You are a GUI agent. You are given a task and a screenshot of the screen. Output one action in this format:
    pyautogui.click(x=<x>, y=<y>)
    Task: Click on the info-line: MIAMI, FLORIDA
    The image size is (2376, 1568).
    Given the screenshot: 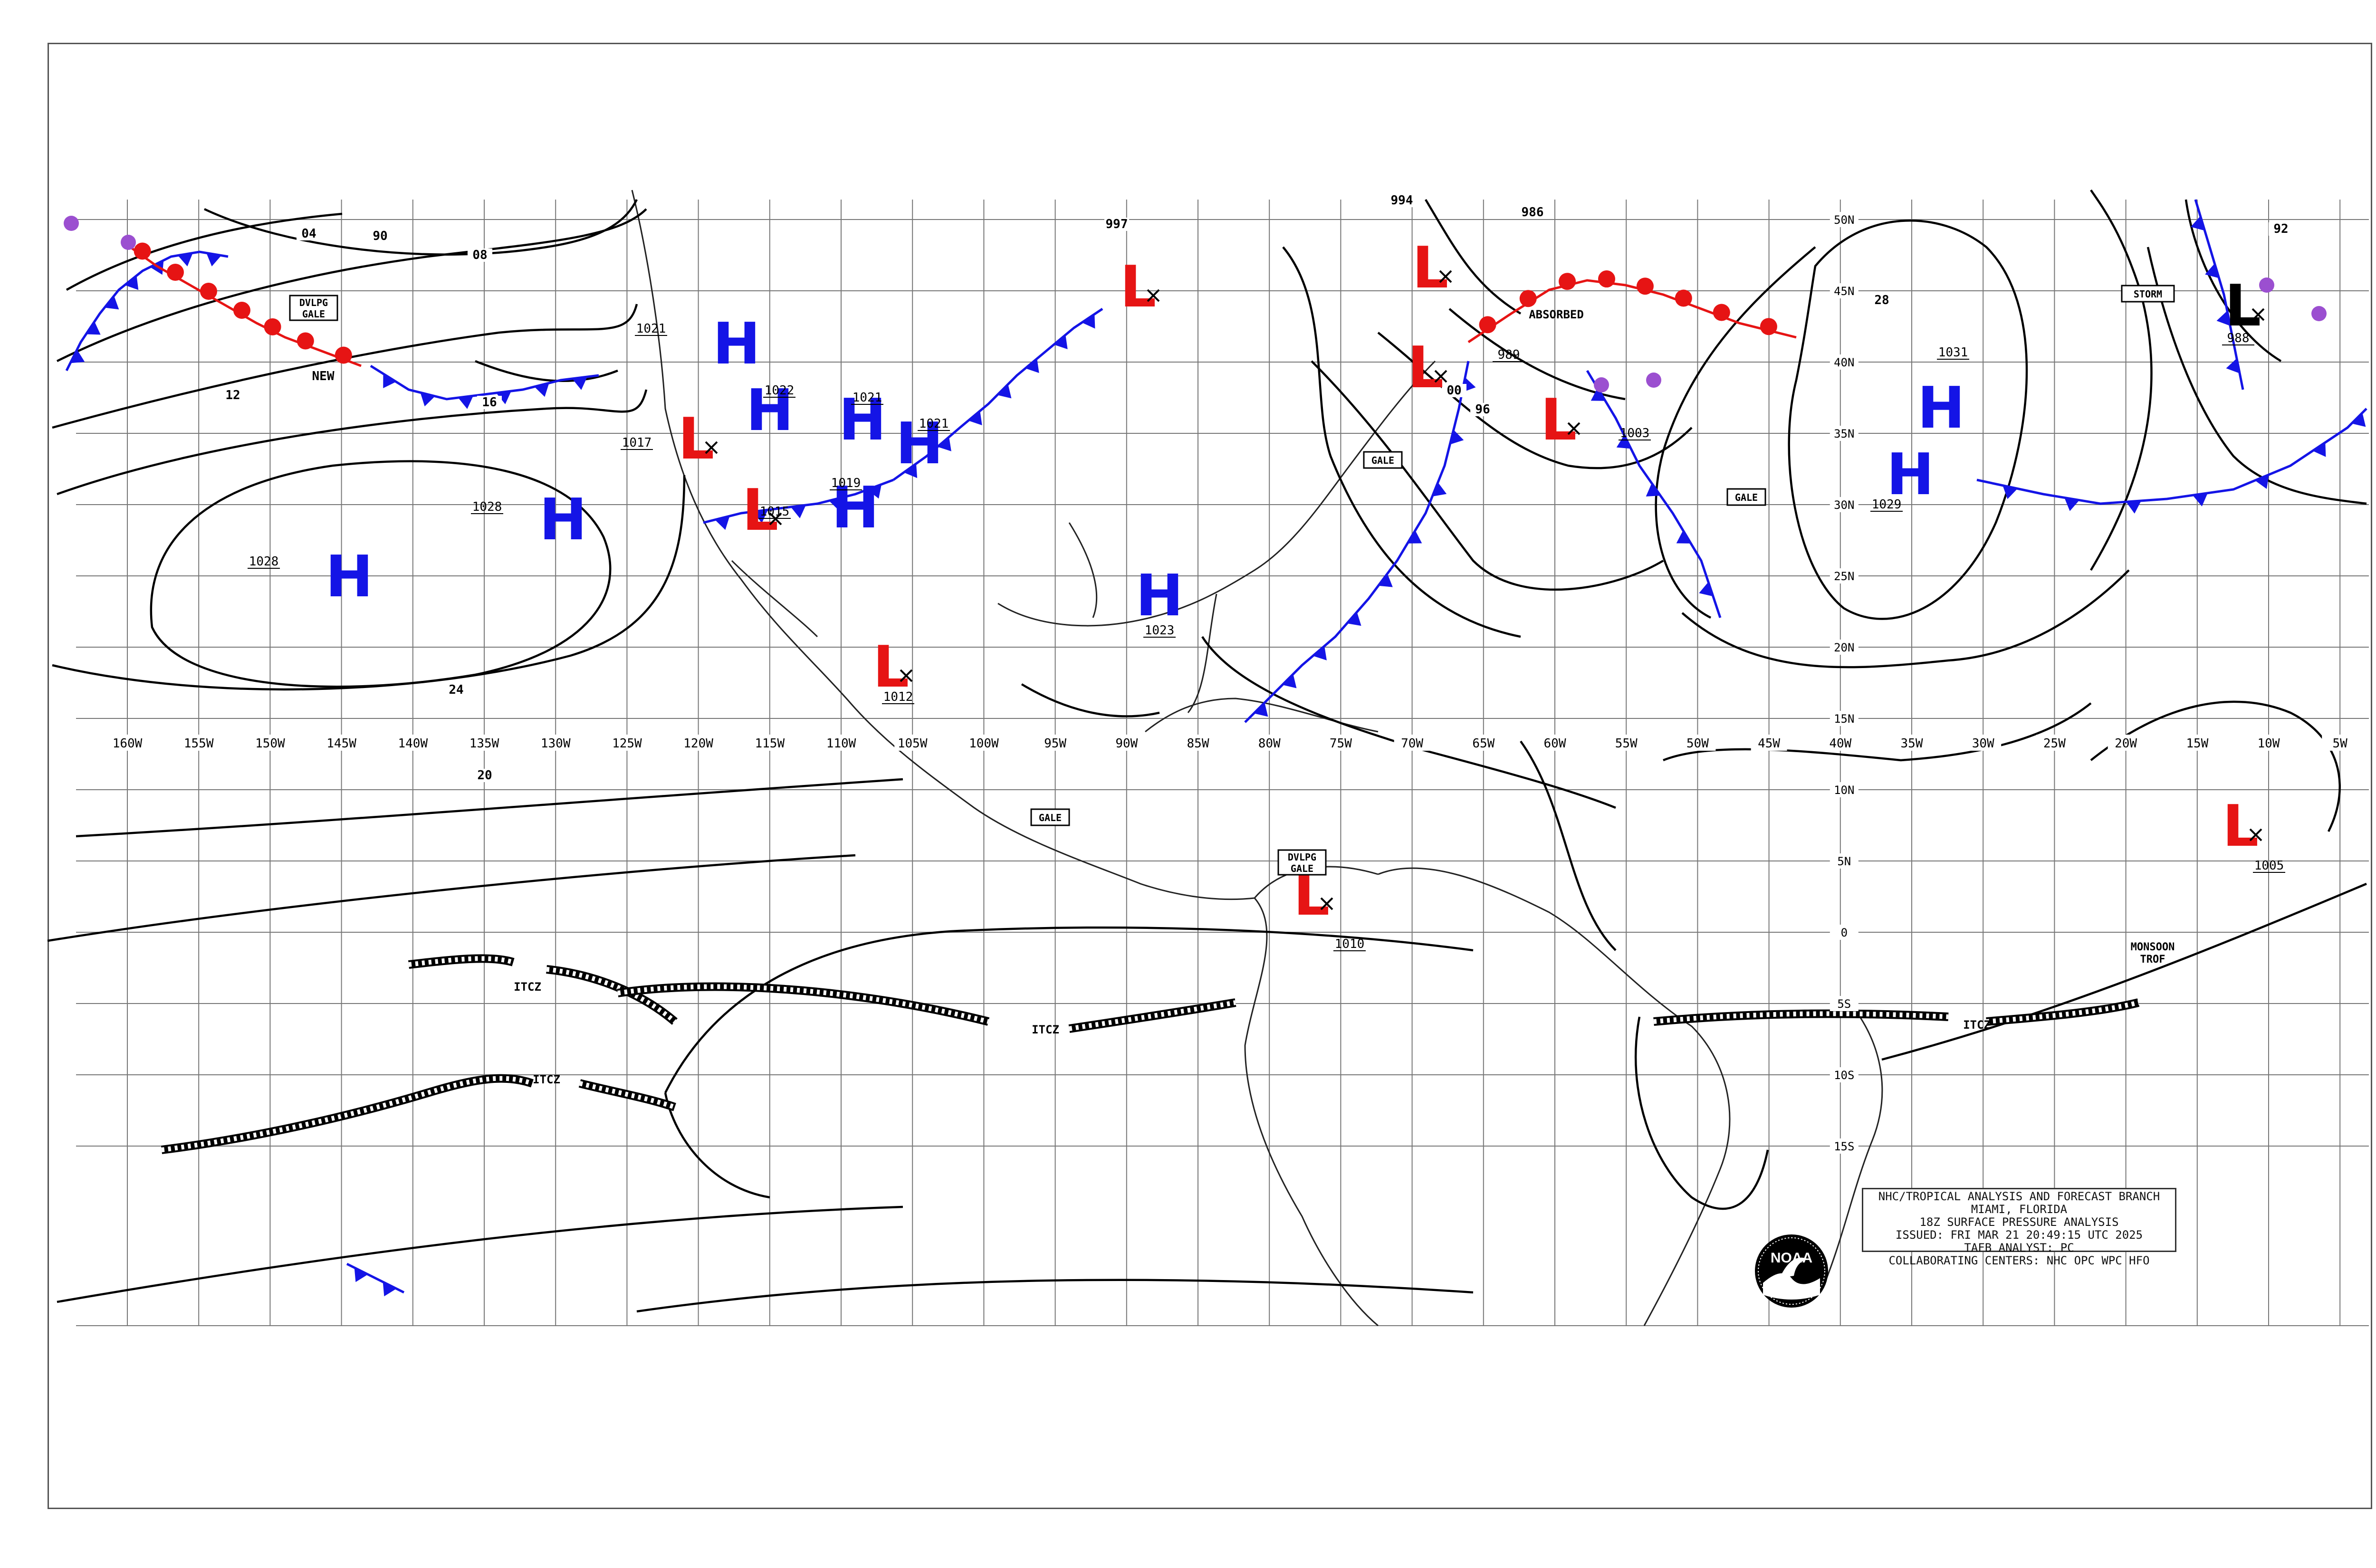 What is the action you would take?
    pyautogui.click(x=2019, y=1210)
    